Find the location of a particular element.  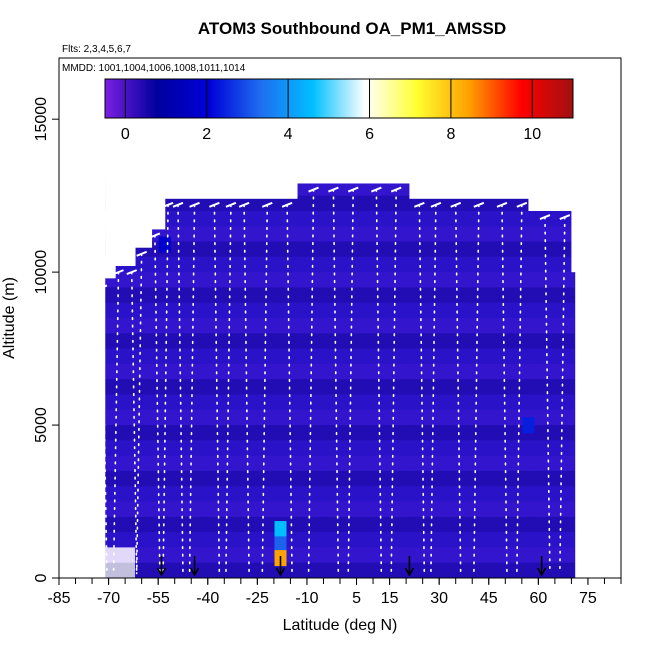

x-tick-label: -40 is located at coordinates (207, 598).